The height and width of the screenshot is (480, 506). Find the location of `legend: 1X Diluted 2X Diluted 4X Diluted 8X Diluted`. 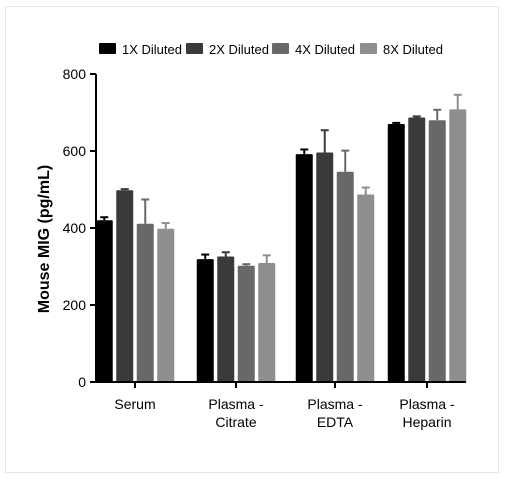

legend: 1X Diluted 2X Diluted 4X Diluted 8X Diluted is located at coordinates (271, 49).